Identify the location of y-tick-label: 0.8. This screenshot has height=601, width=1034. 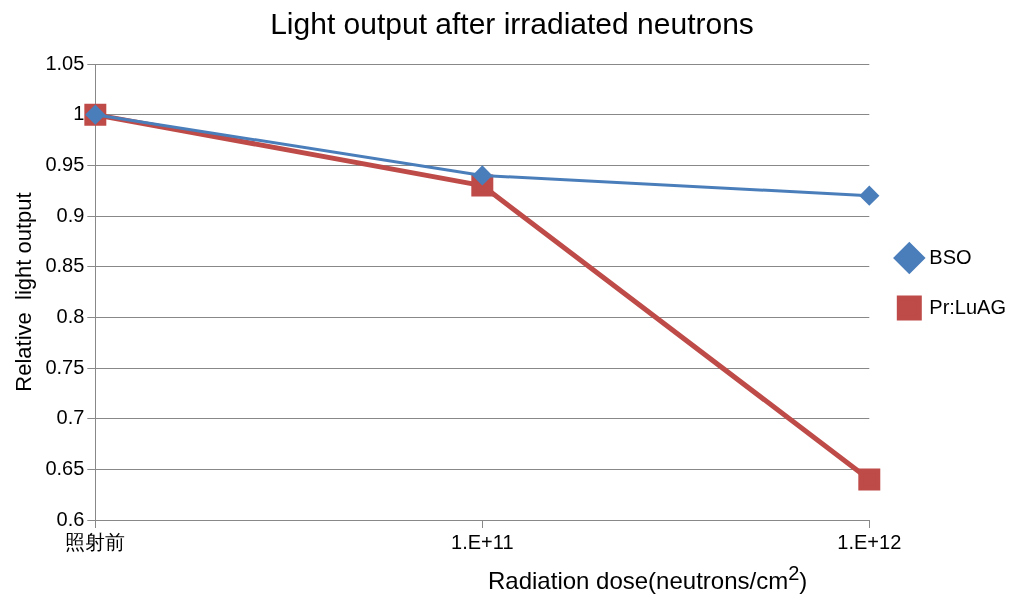
(70, 315).